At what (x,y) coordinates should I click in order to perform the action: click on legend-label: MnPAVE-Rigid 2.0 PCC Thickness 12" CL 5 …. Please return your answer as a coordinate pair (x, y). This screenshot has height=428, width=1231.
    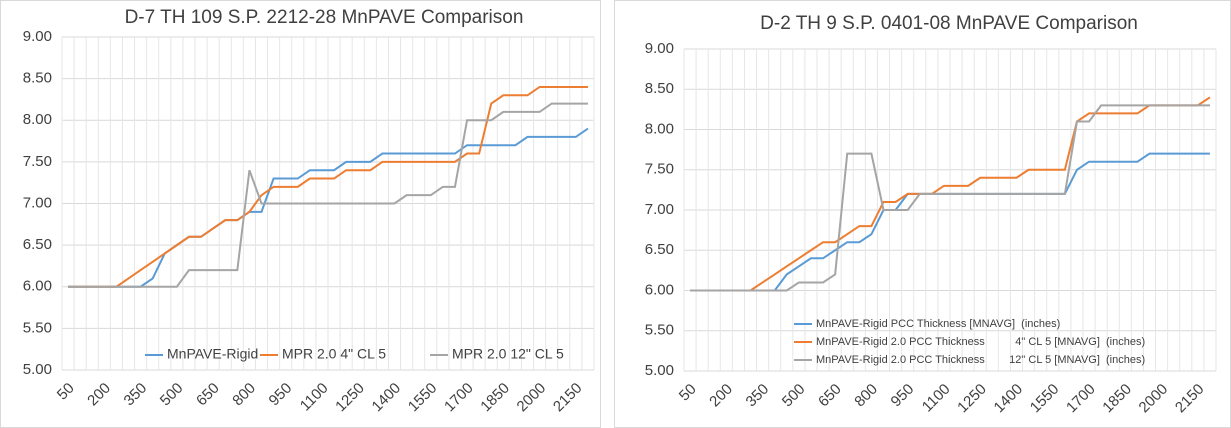
    Looking at the image, I should click on (980, 360).